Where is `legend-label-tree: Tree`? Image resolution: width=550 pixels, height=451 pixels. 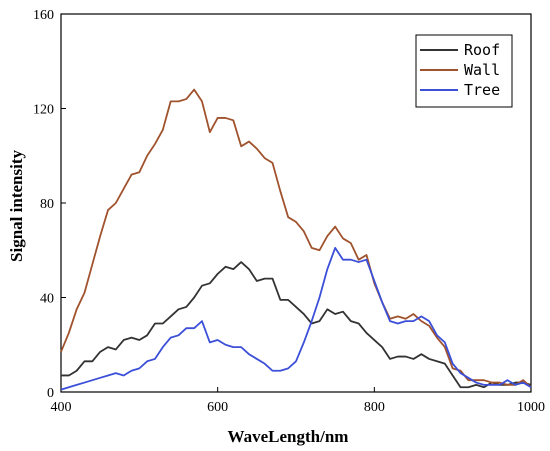 legend-label-tree: Tree is located at coordinates (482, 90).